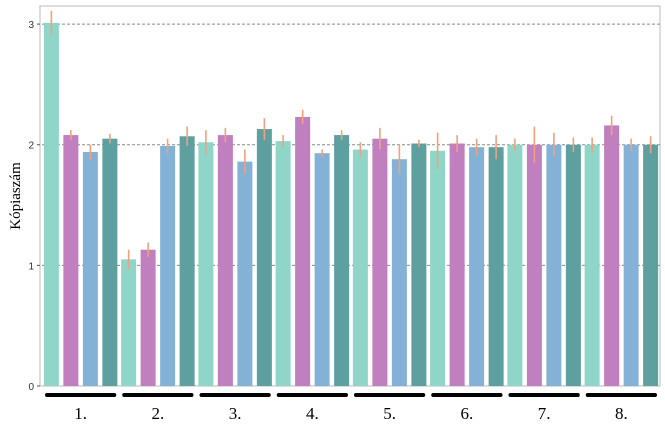 This screenshot has width=665, height=430. What do you see at coordinates (312, 413) in the screenshot?
I see `x-tick-label: 4.` at bounding box center [312, 413].